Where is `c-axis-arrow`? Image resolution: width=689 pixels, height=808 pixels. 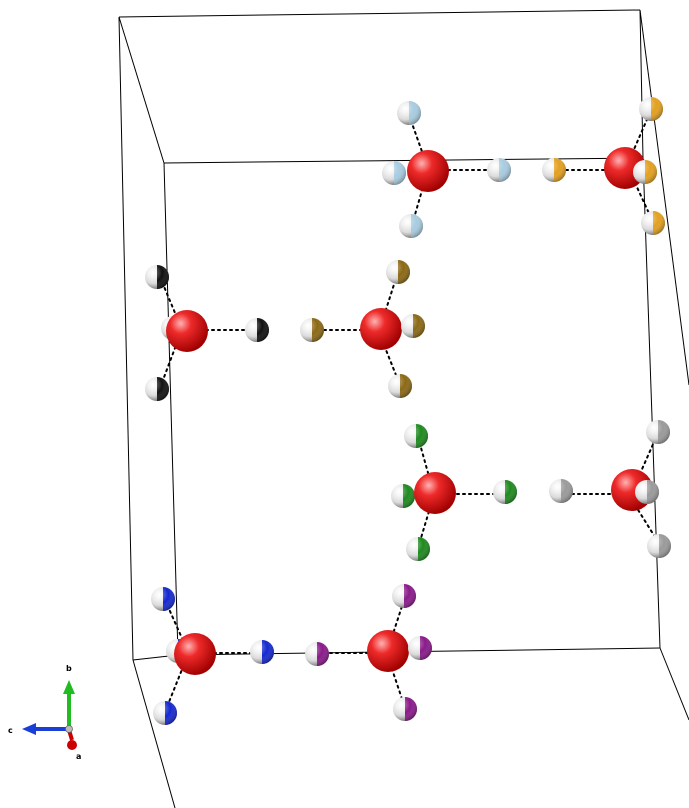 c-axis-arrow is located at coordinates (45, 729).